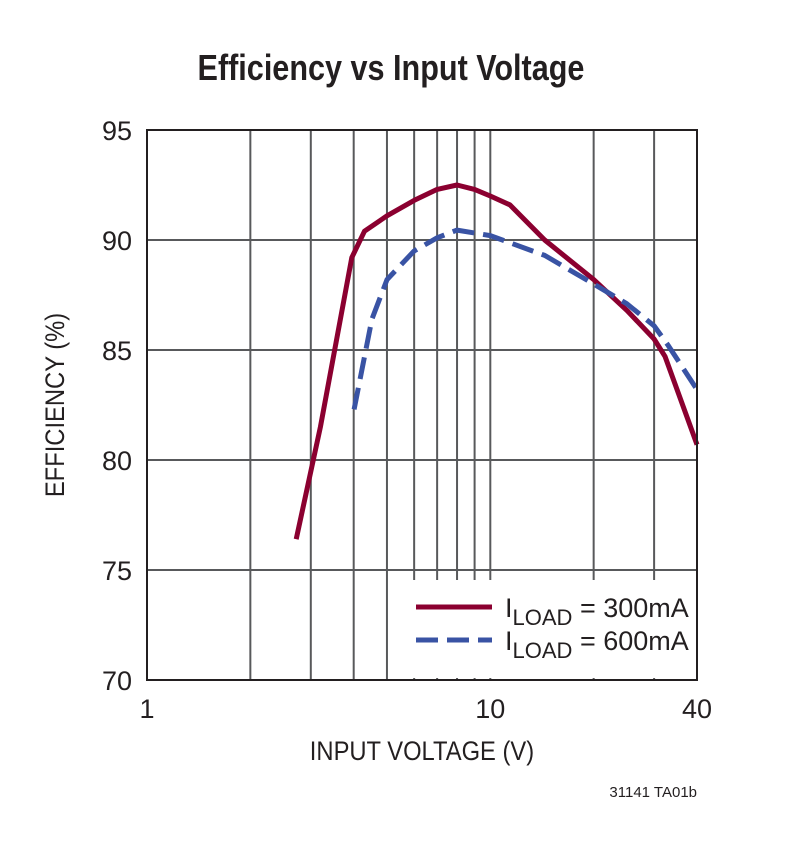 This screenshot has height=845, width=805. Describe the element at coordinates (117, 351) in the screenshot. I see `y-tick-label: 85` at that location.